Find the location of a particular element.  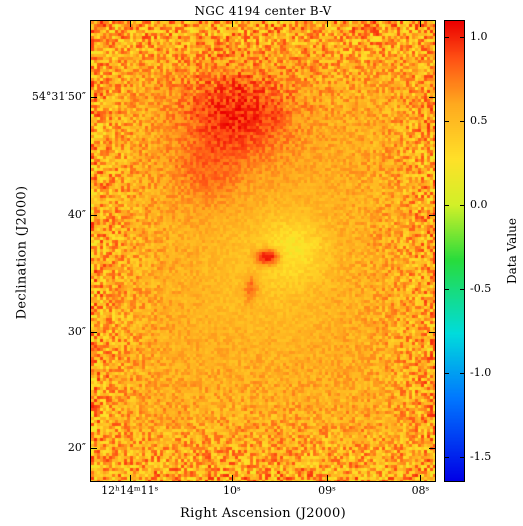

x-tick-label: 12ʰ14ᵐ11ˢ is located at coordinates (130, 490).